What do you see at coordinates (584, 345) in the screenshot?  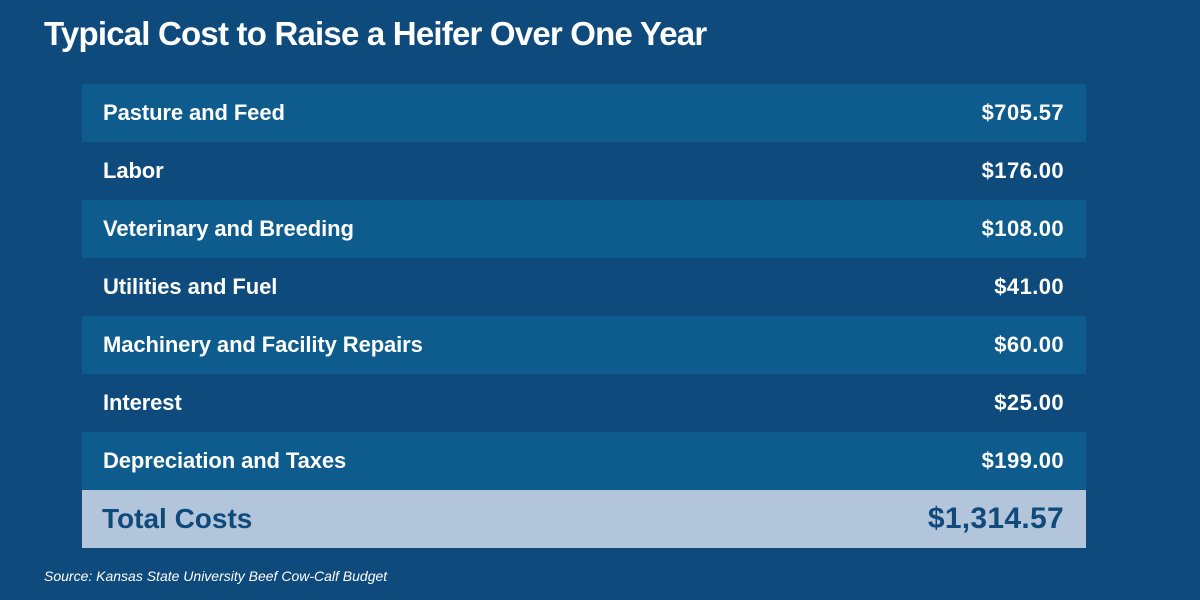 I see `table-row: Machinery and Facility Repairs $60.00` at bounding box center [584, 345].